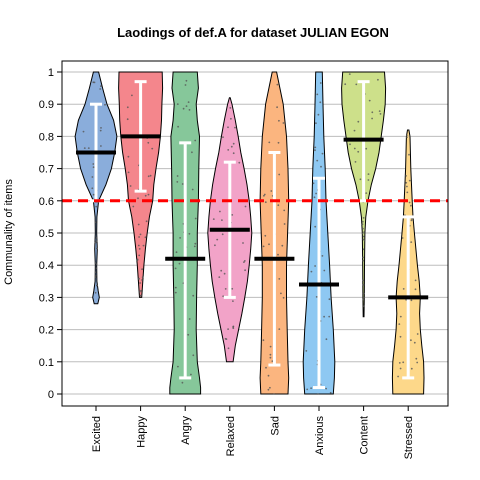 The width and height of the screenshot is (480, 480). I want to click on y-tick-label: 0.1, so click(46, 363).